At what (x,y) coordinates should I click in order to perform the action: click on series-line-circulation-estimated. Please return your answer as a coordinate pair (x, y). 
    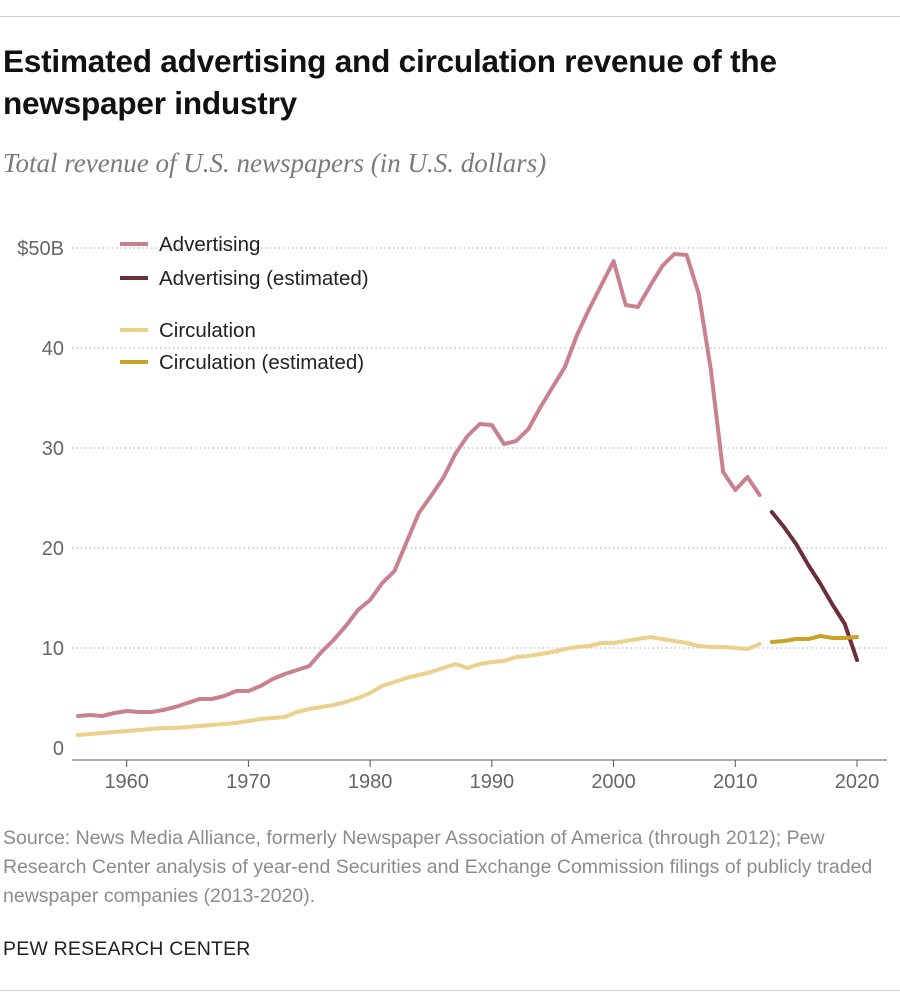
    Looking at the image, I should click on (814, 639).